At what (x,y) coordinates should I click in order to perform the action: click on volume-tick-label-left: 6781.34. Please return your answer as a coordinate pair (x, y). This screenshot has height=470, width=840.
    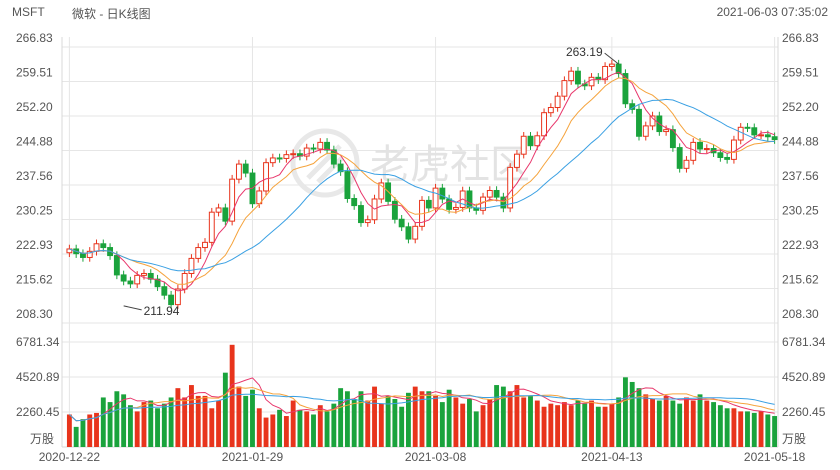
    Looking at the image, I should click on (38, 342).